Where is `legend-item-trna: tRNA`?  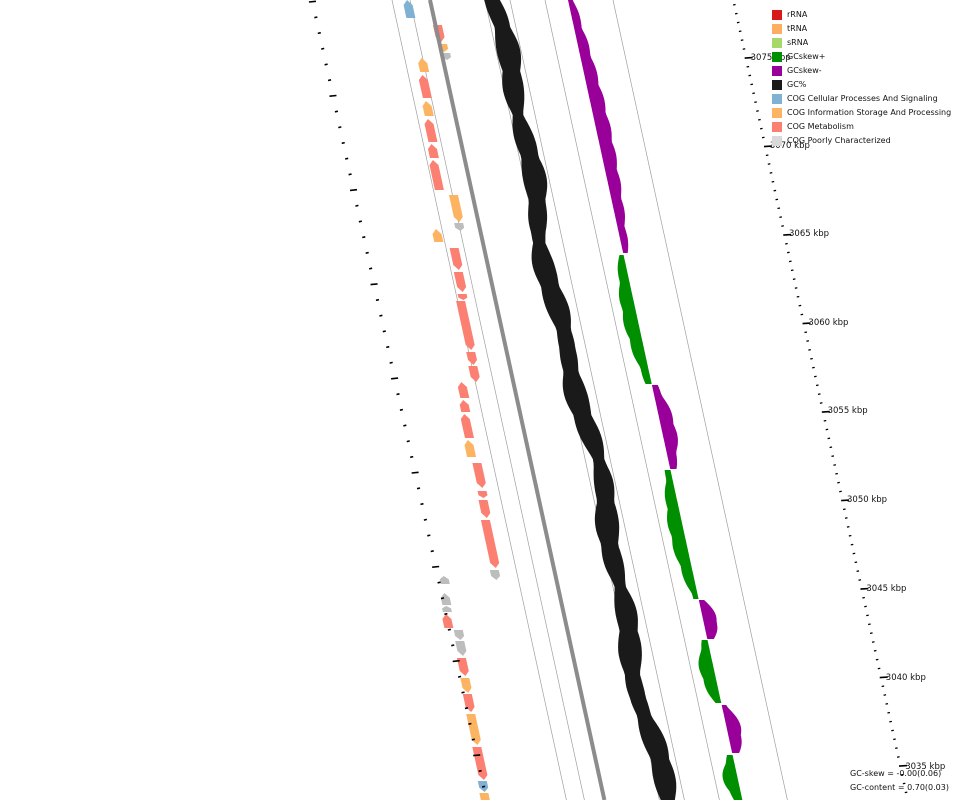 legend-item-trna: tRNA is located at coordinates (866, 30).